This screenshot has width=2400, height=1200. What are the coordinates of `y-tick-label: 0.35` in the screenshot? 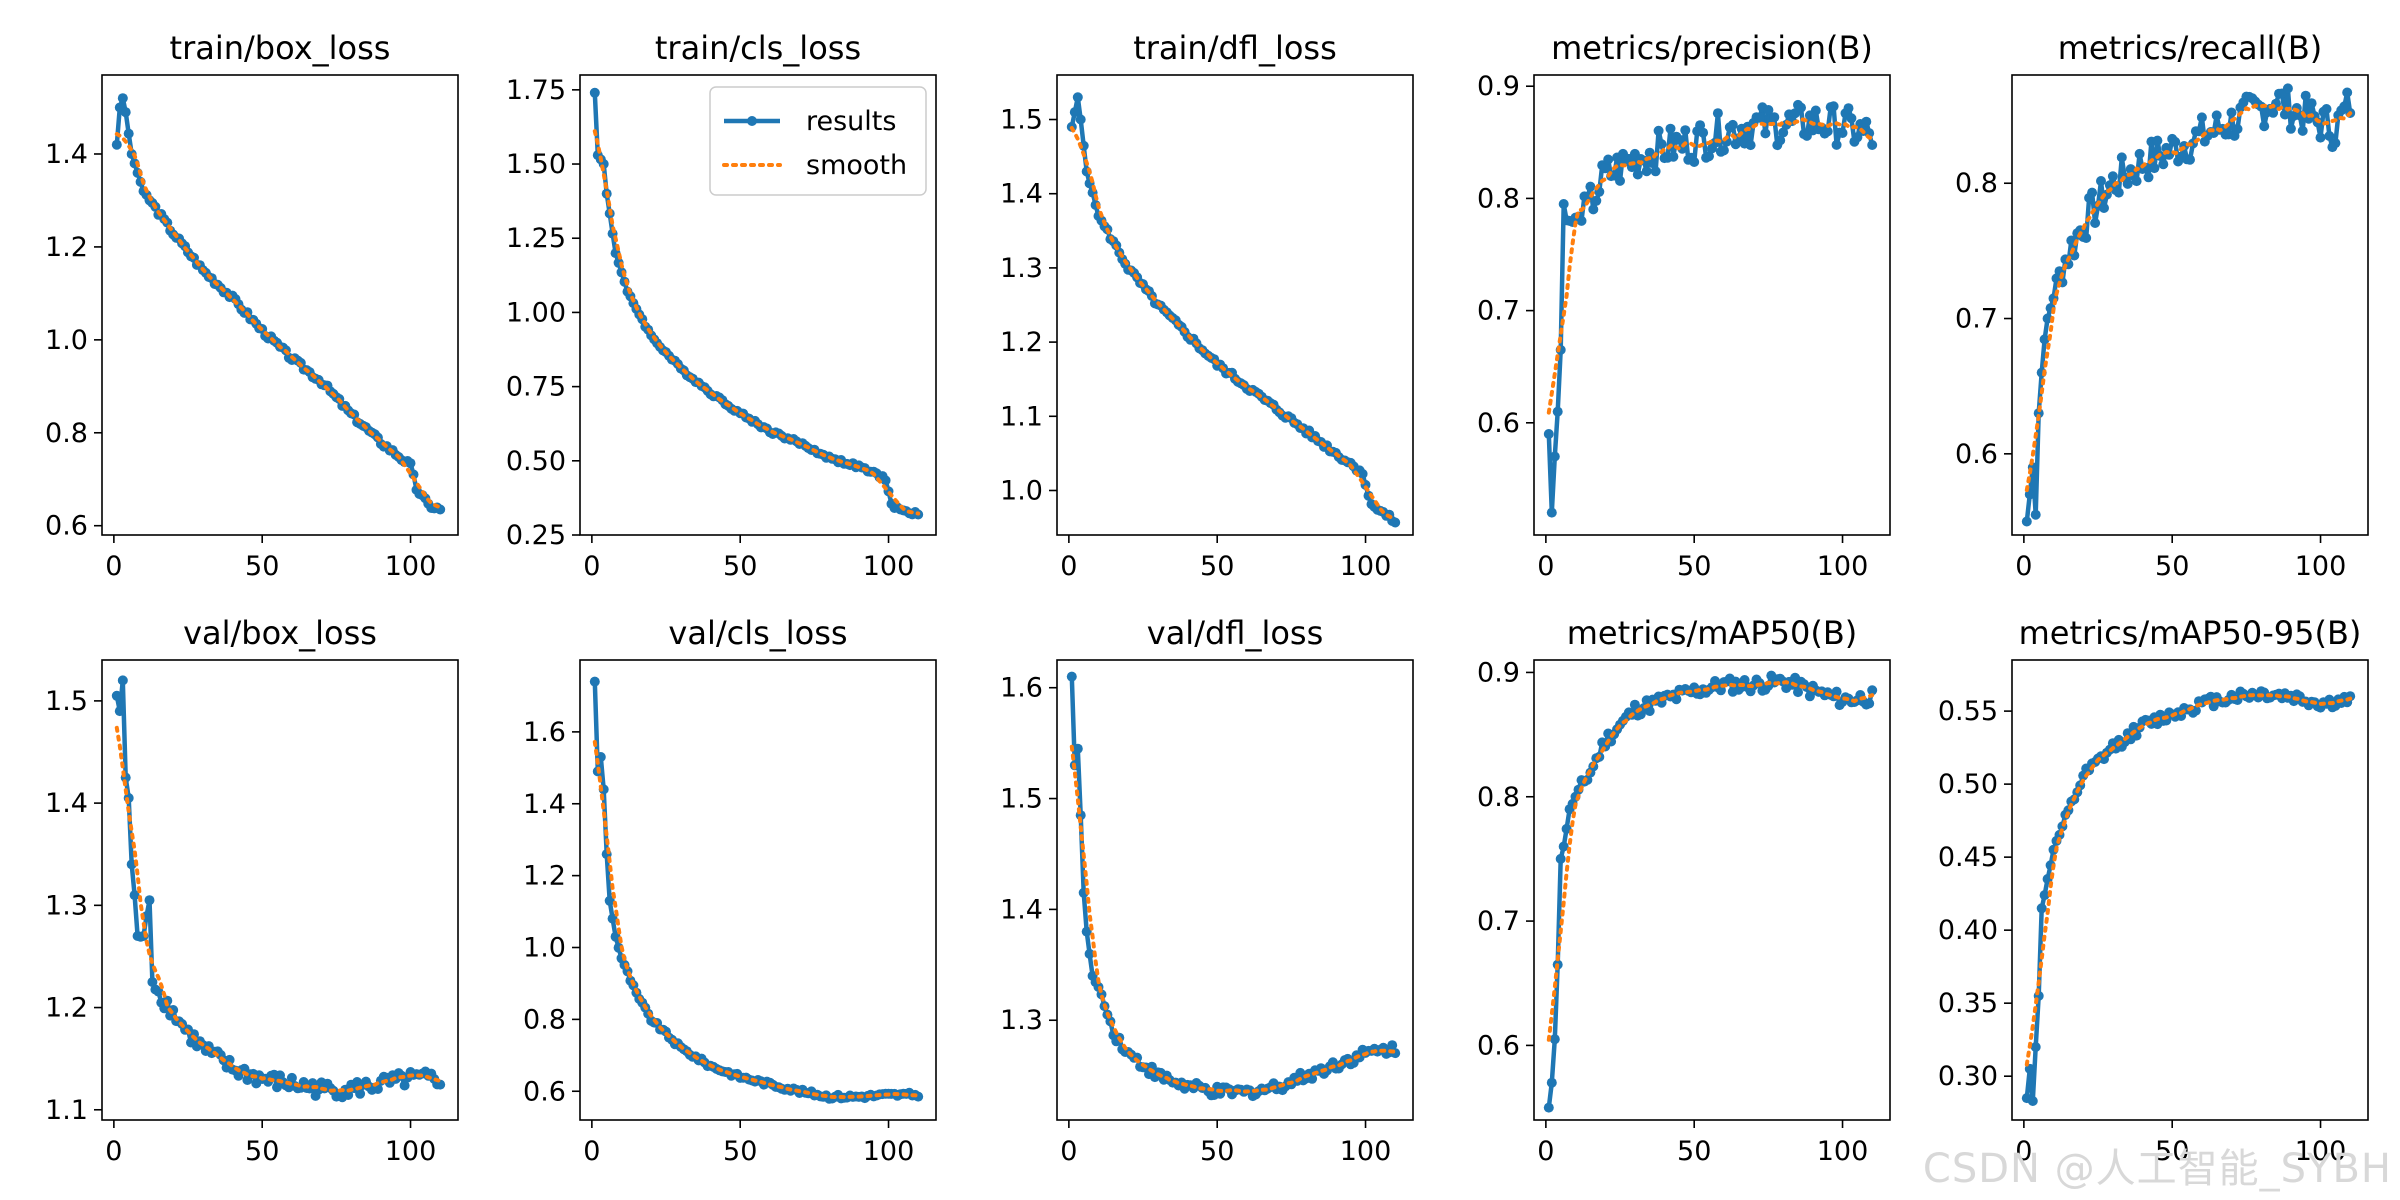 It's located at (1968, 1003).